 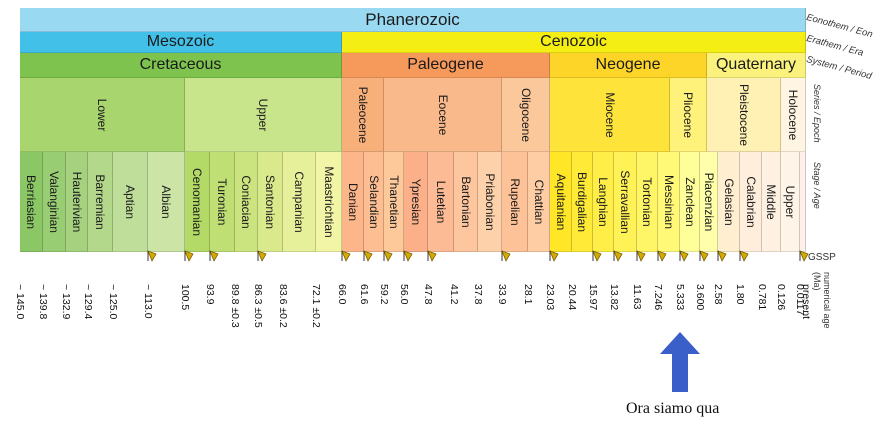 I want to click on era-label: Mesozoic, so click(x=180, y=41).